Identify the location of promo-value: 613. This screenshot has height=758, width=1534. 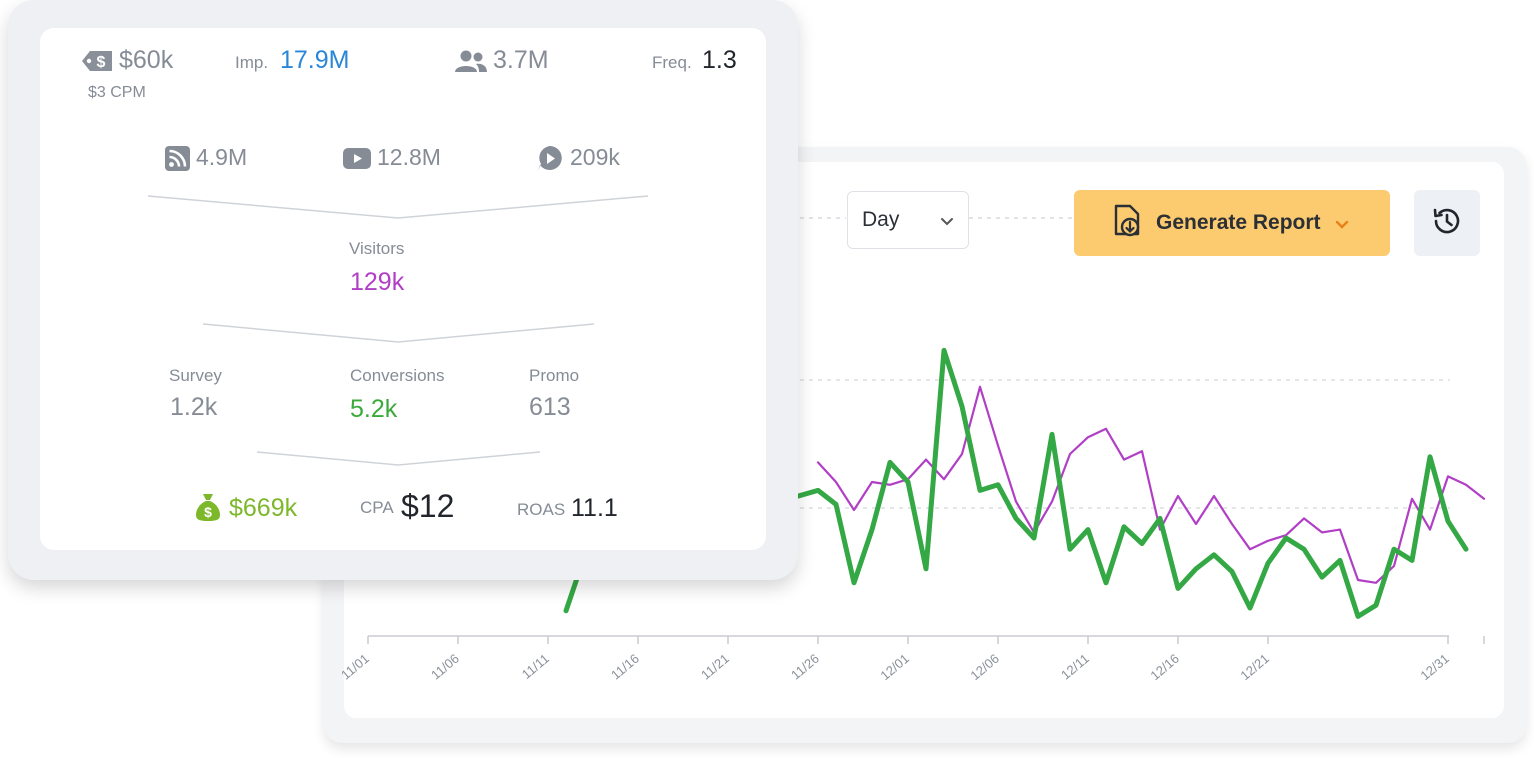
(550, 407).